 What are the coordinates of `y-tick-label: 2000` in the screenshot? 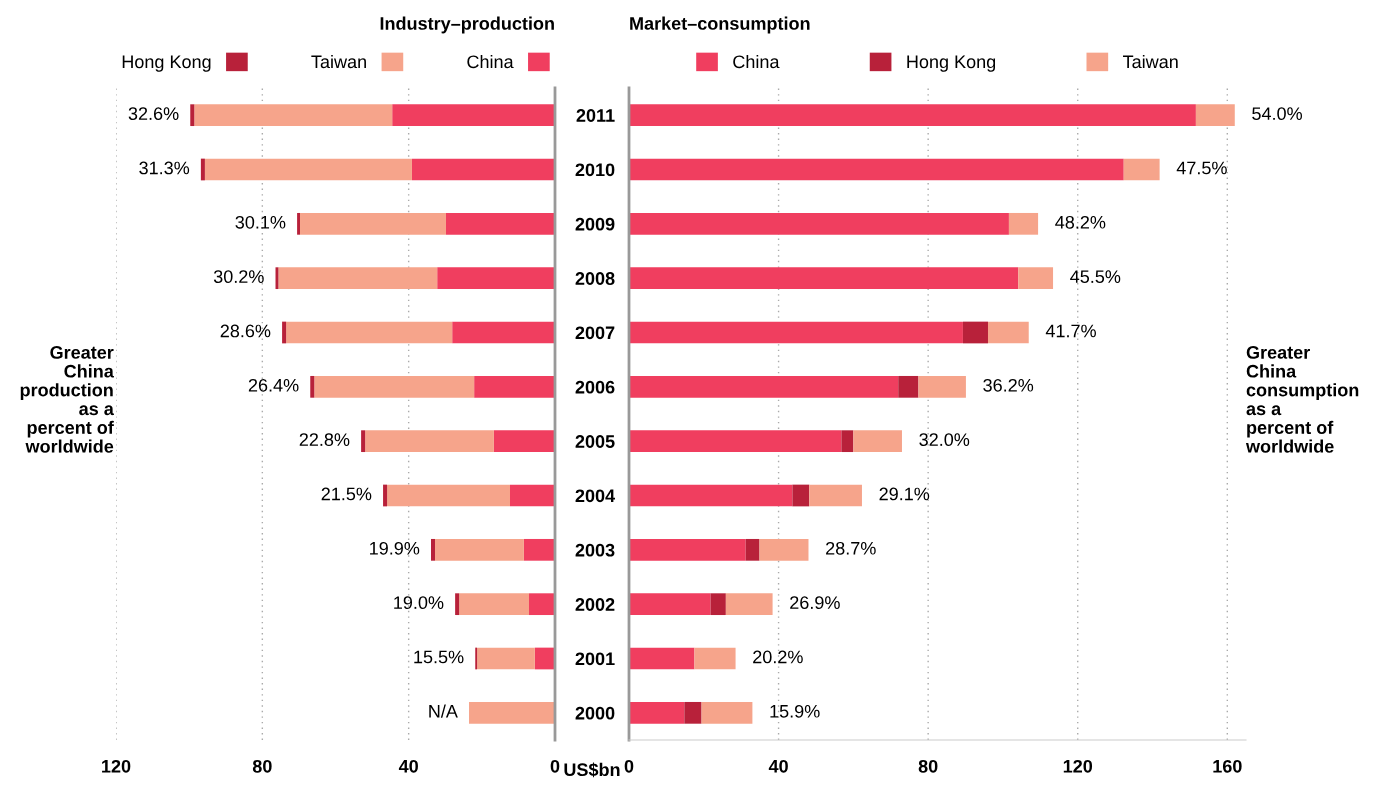 It's located at (595, 713).